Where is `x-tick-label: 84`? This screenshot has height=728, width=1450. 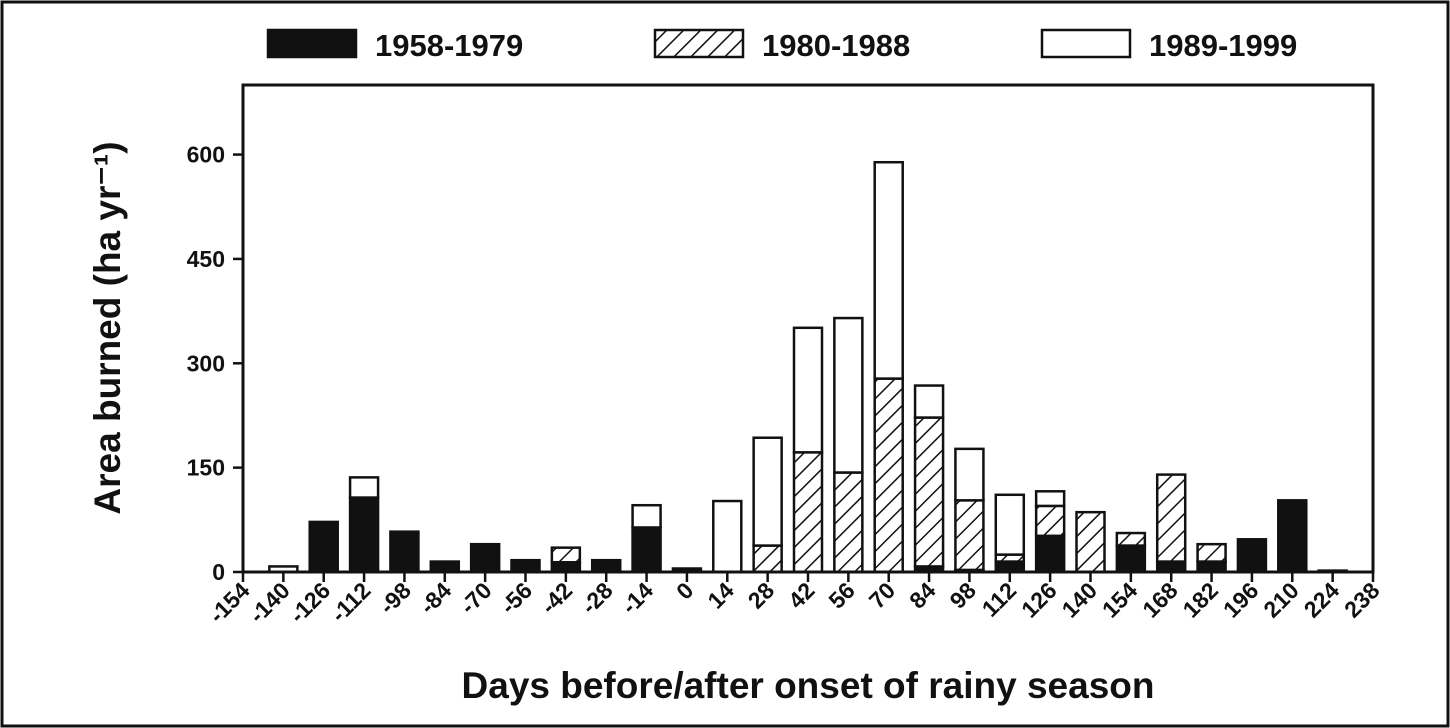 x-tick-label: 84 is located at coordinates (922, 595).